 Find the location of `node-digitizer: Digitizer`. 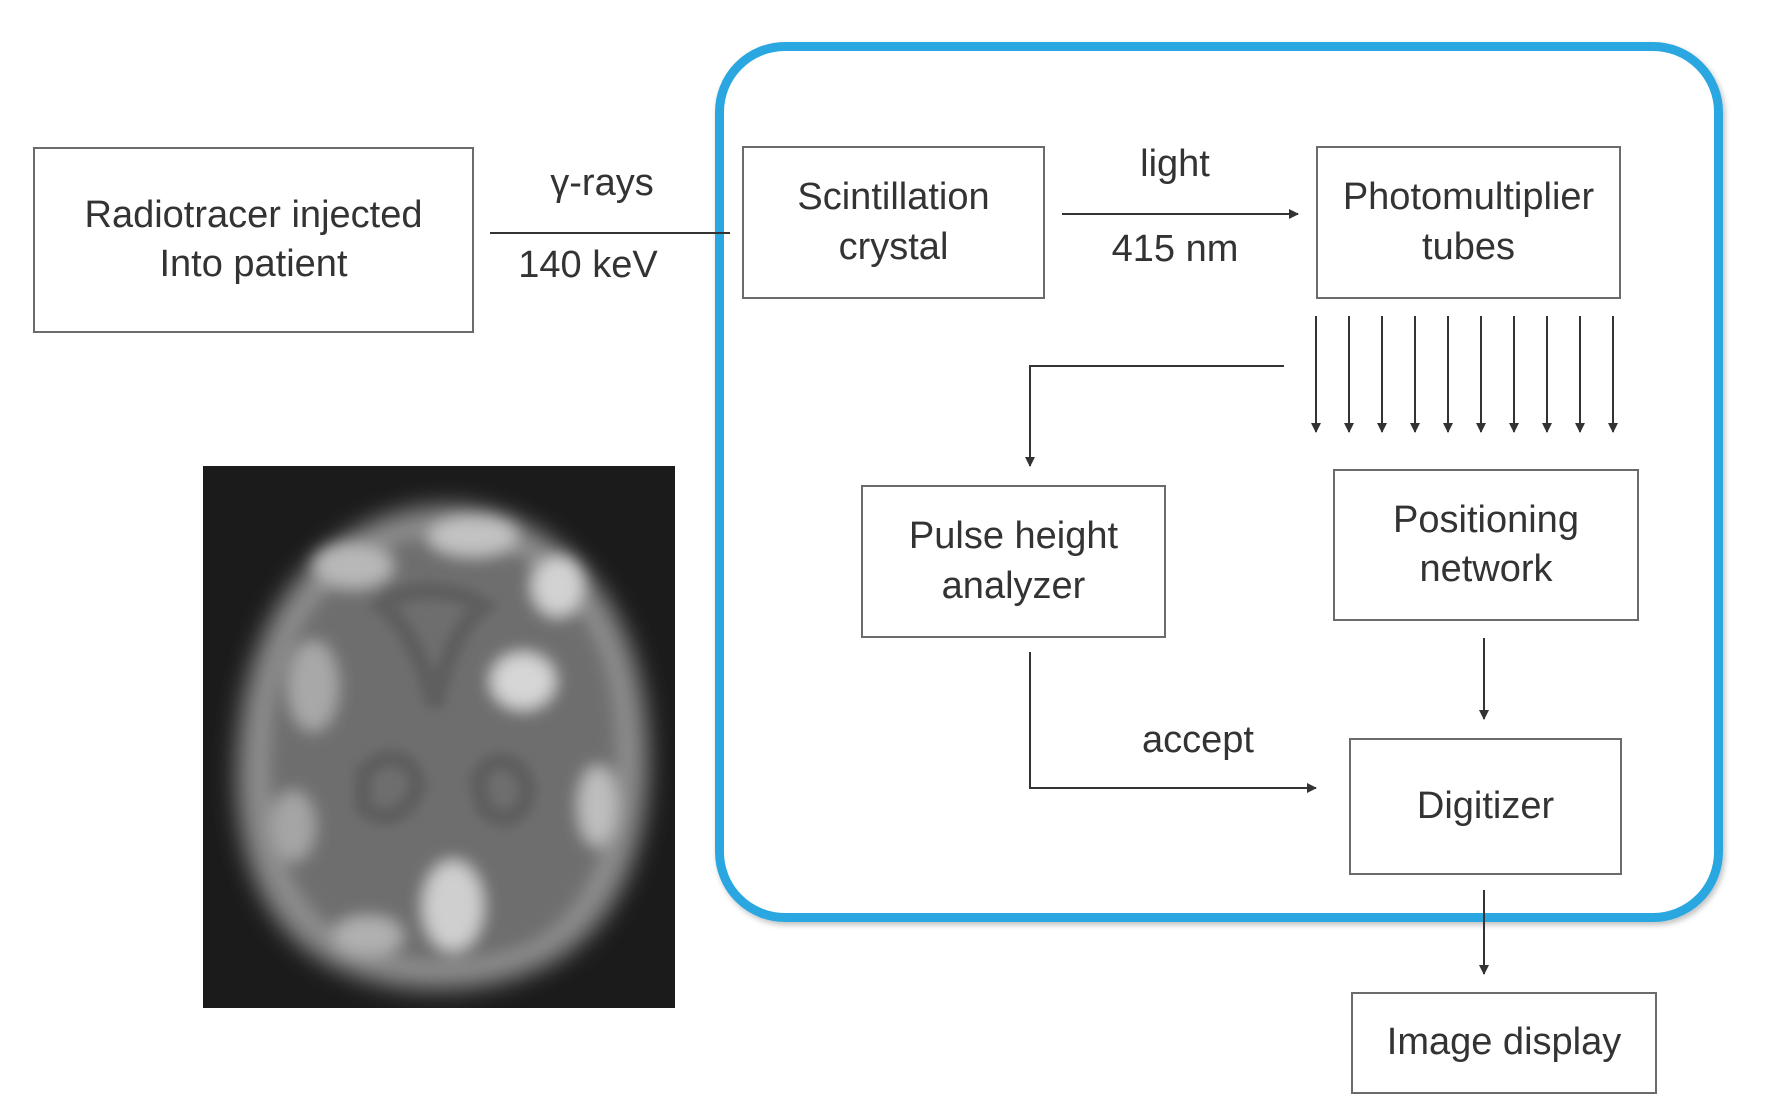

node-digitizer: Digitizer is located at coordinates (1485, 806).